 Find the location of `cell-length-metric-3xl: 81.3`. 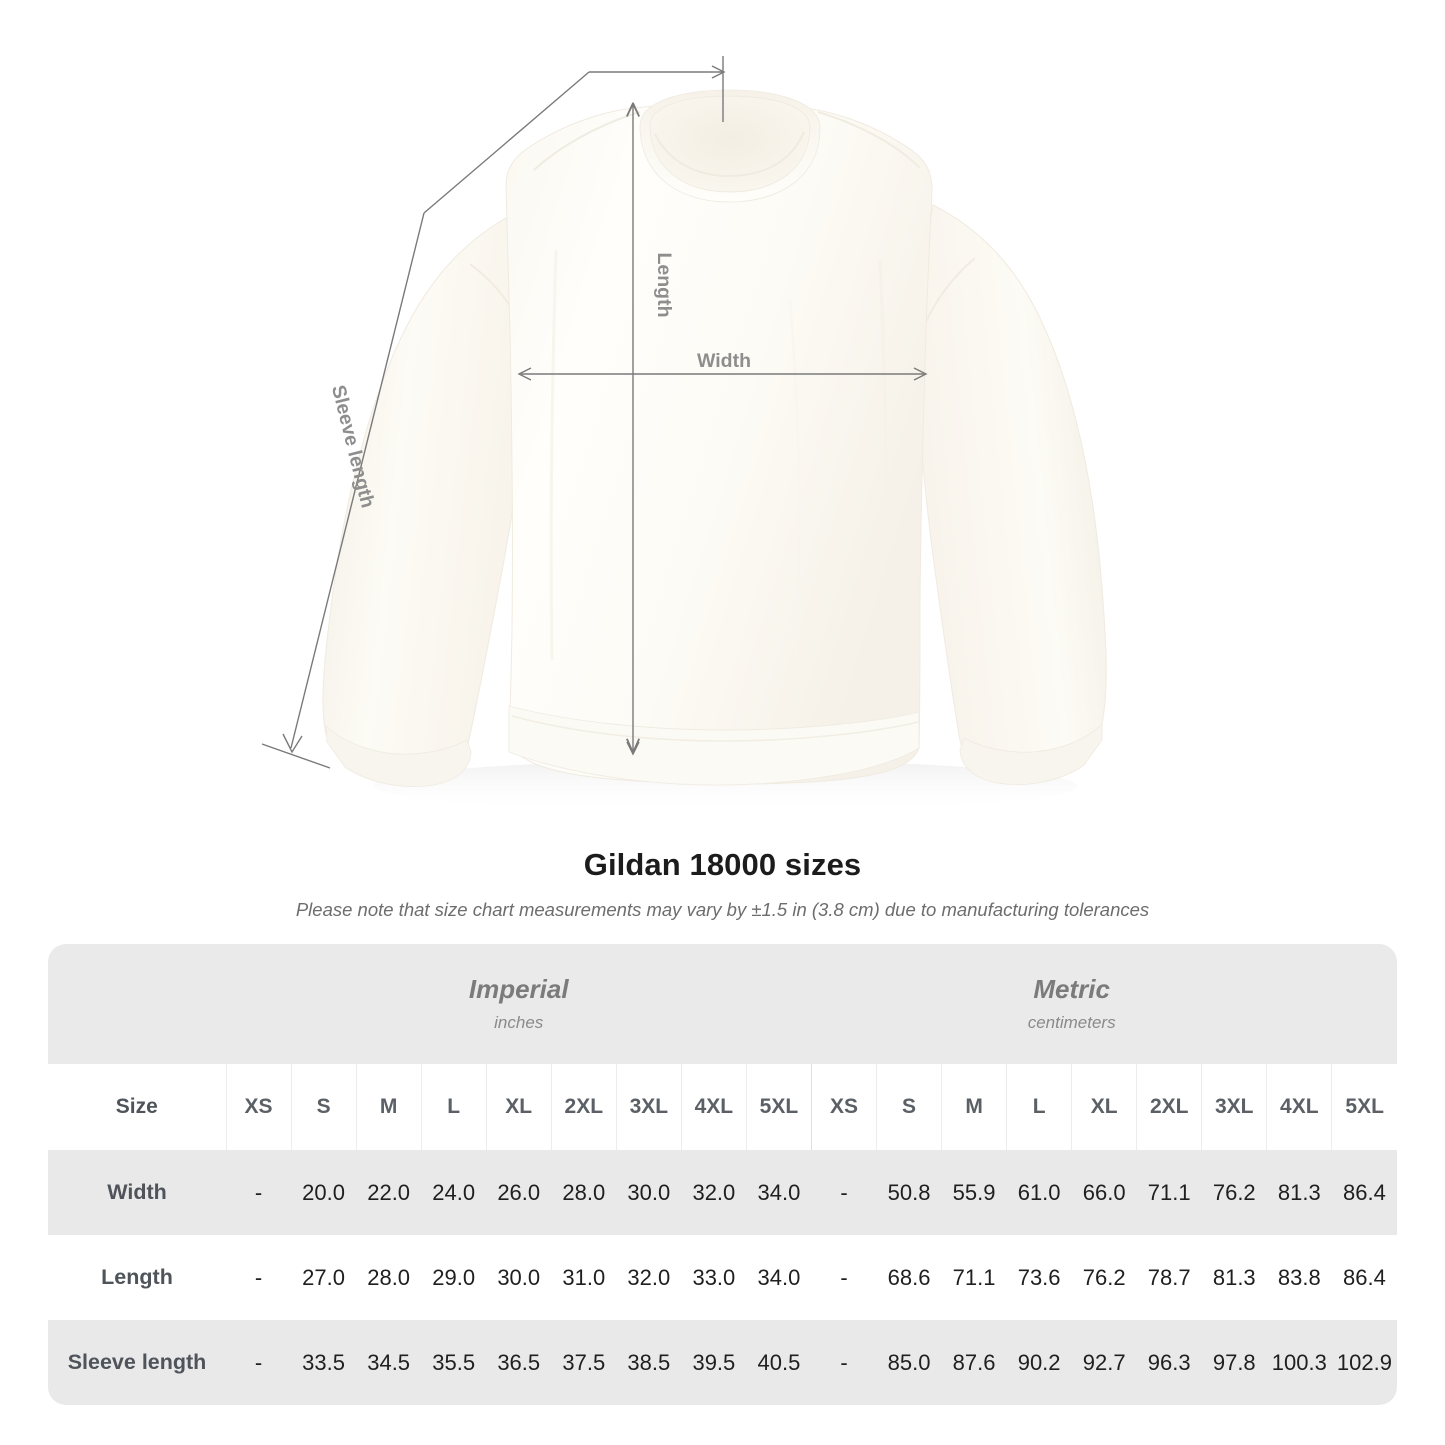

cell-length-metric-3xl: 81.3 is located at coordinates (1234, 1277).